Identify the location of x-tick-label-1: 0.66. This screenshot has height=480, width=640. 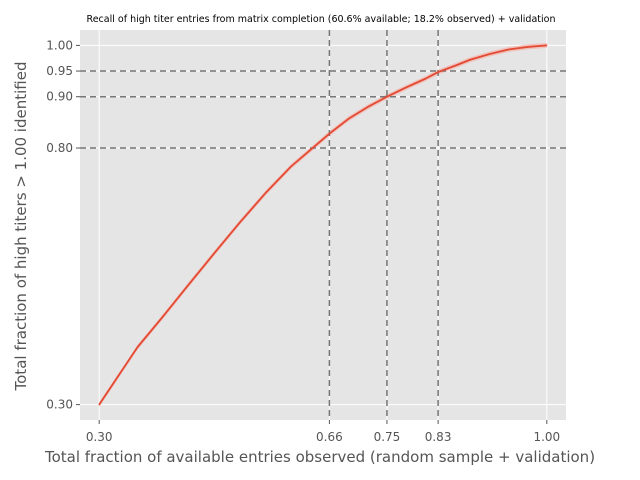
(329, 437).